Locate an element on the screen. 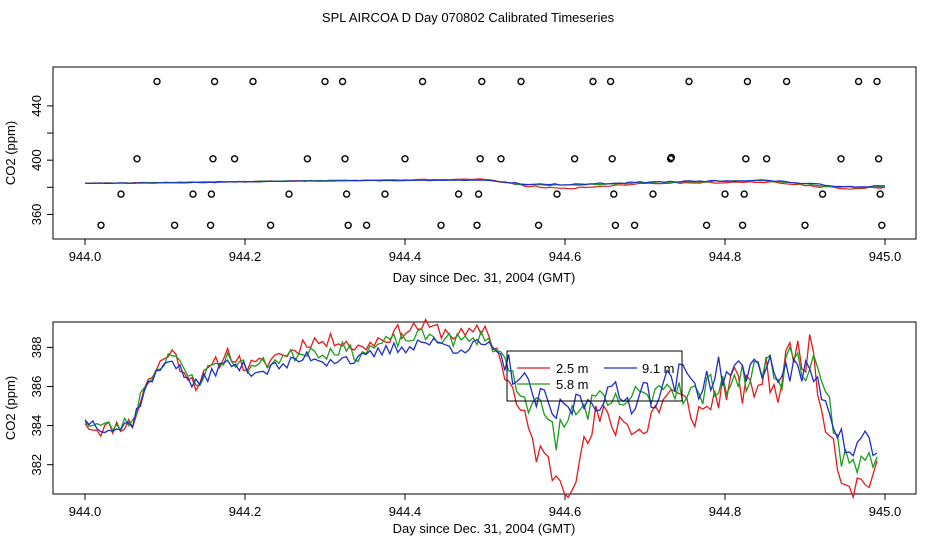 Image resolution: width=936 pixels, height=540 pixels. top-x-tick-label: 944.8 is located at coordinates (725, 256).